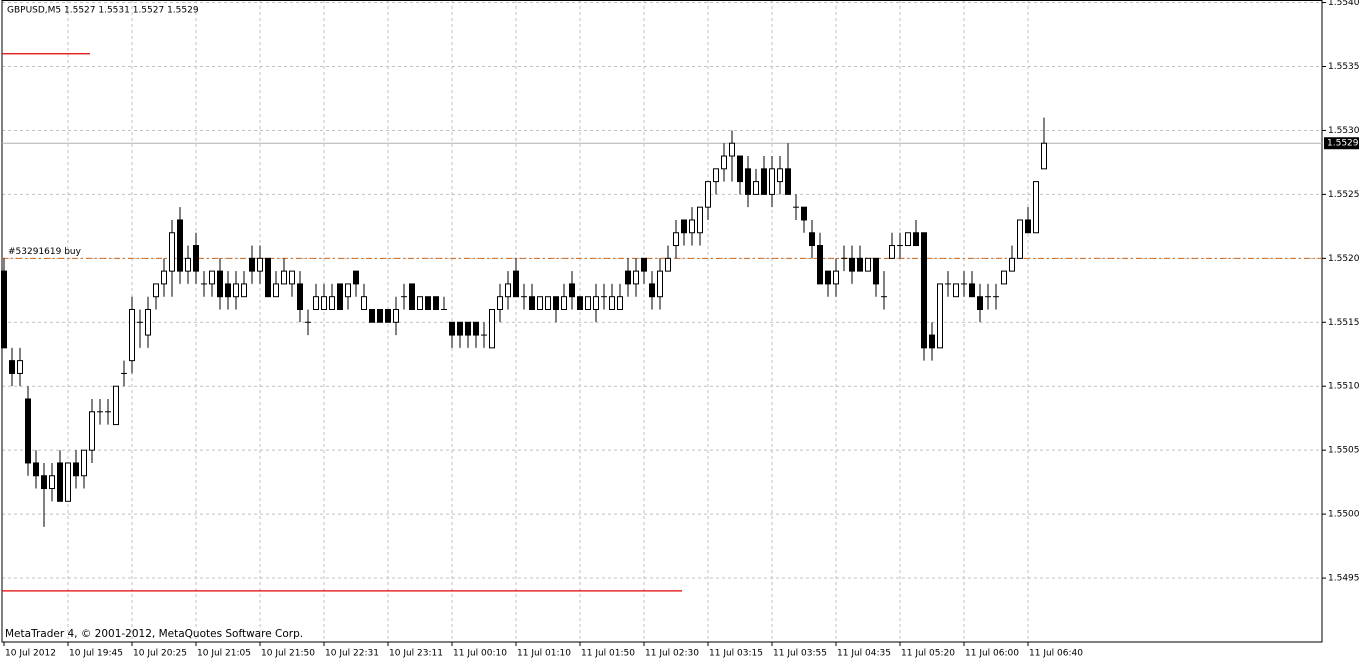  I want to click on y-tick-label: 1.5515, so click(1344, 323).